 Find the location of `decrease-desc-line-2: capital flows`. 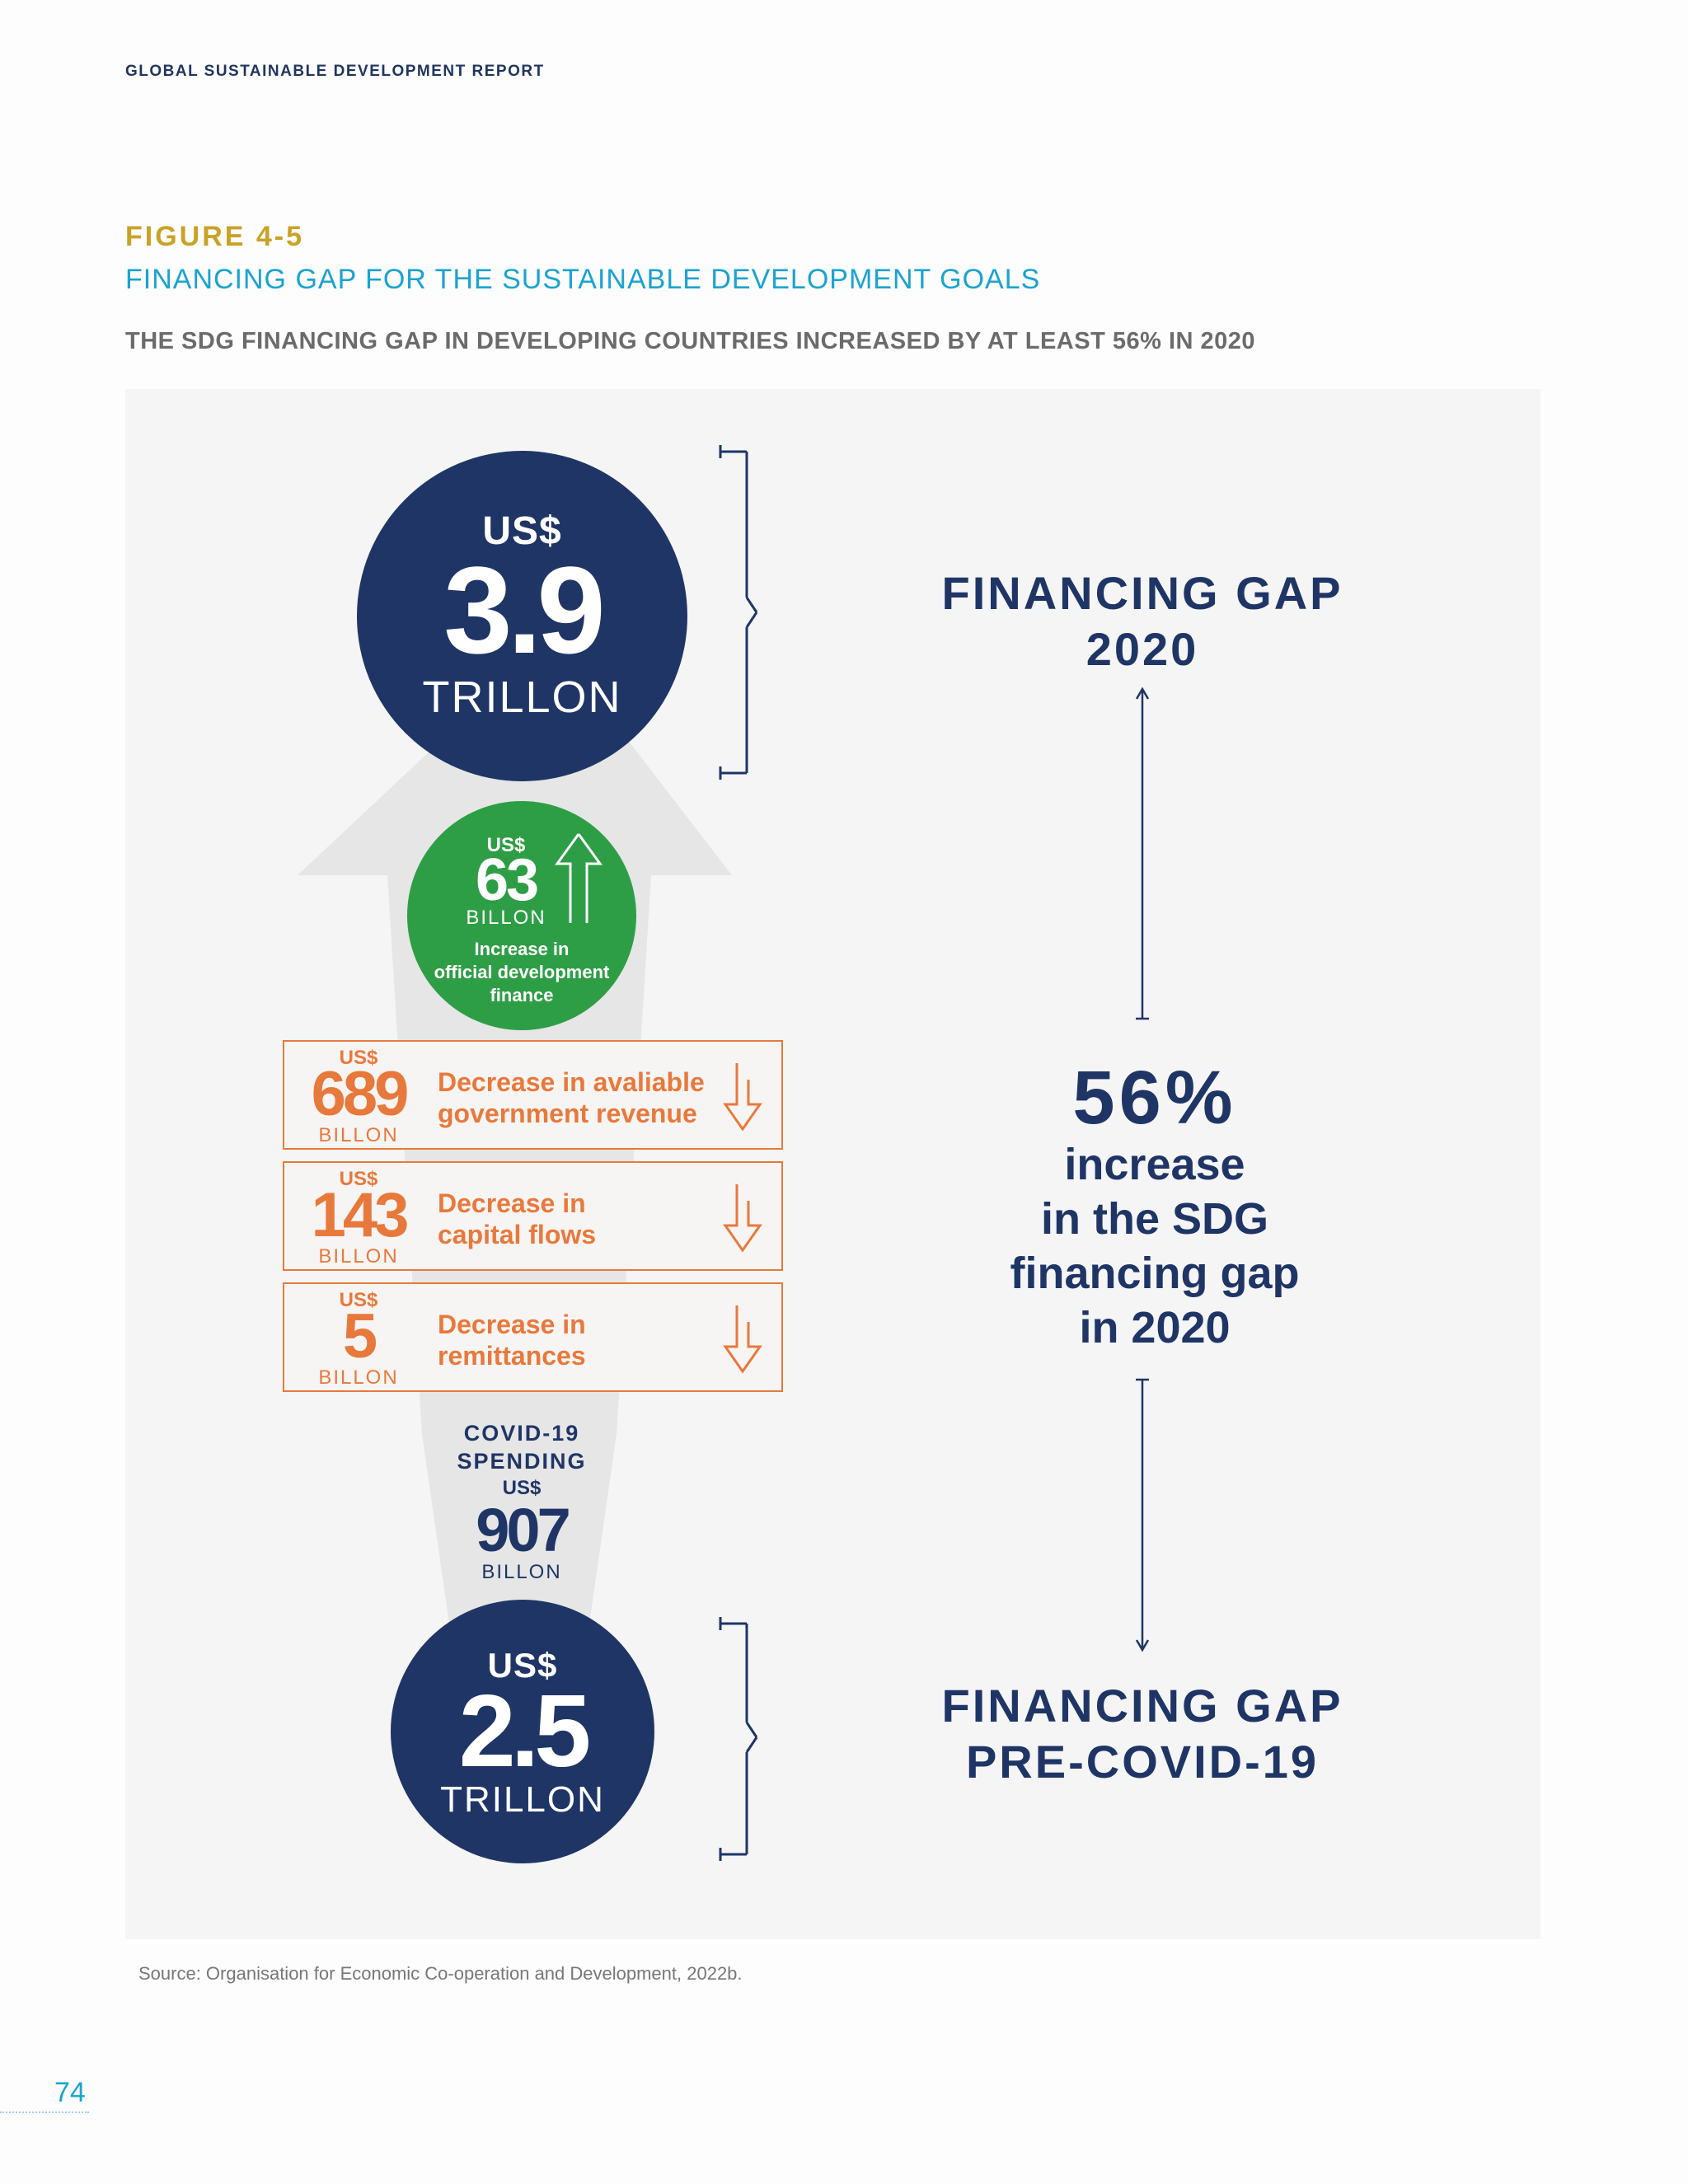

decrease-desc-line-2: capital flows is located at coordinates (517, 1234).